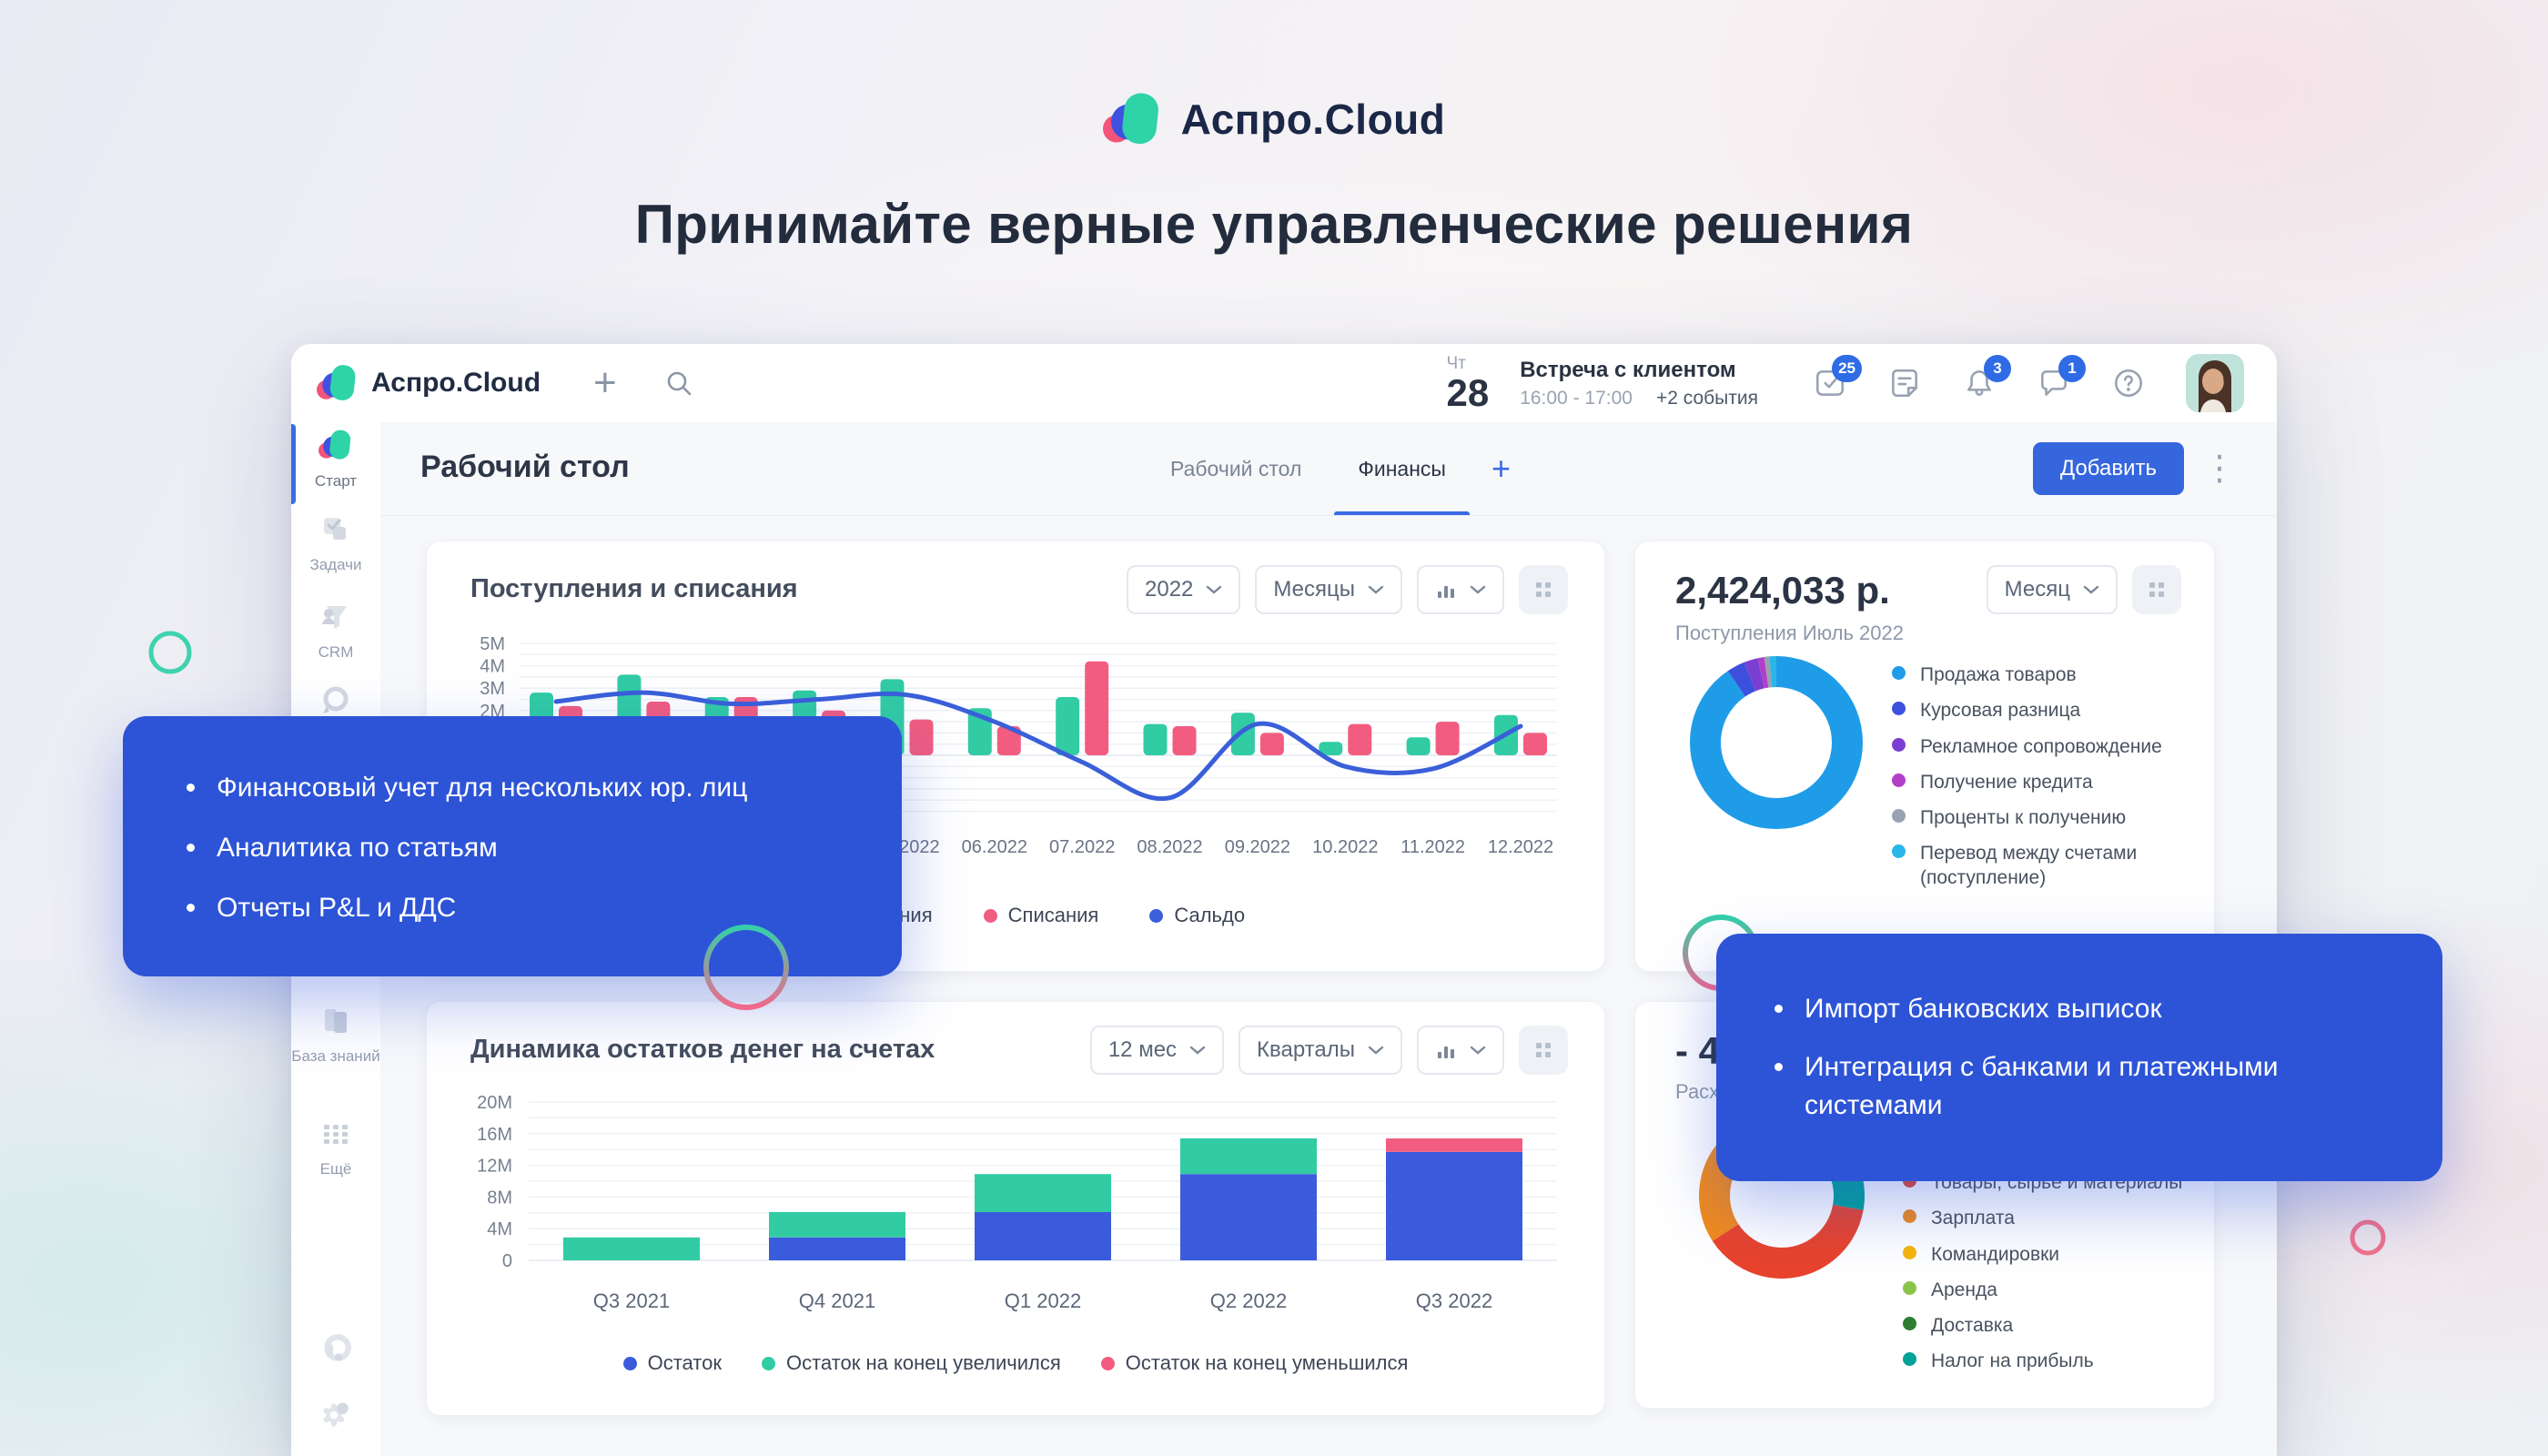 The width and height of the screenshot is (2548, 1456). What do you see at coordinates (1236, 468) in the screenshot?
I see `tab-desktop: Рабочий стол` at bounding box center [1236, 468].